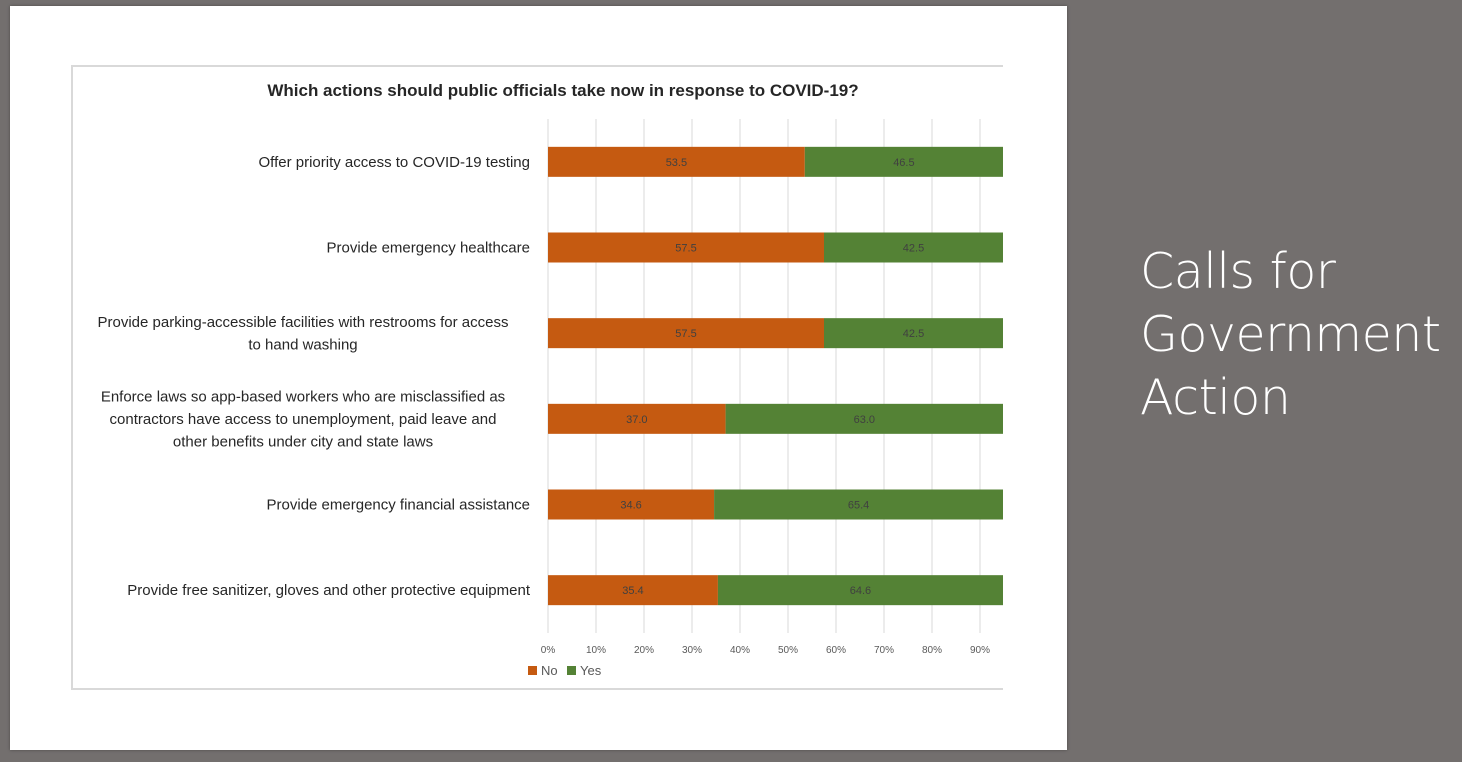 The image size is (1462, 762). I want to click on legend-swatch-yes, so click(571, 670).